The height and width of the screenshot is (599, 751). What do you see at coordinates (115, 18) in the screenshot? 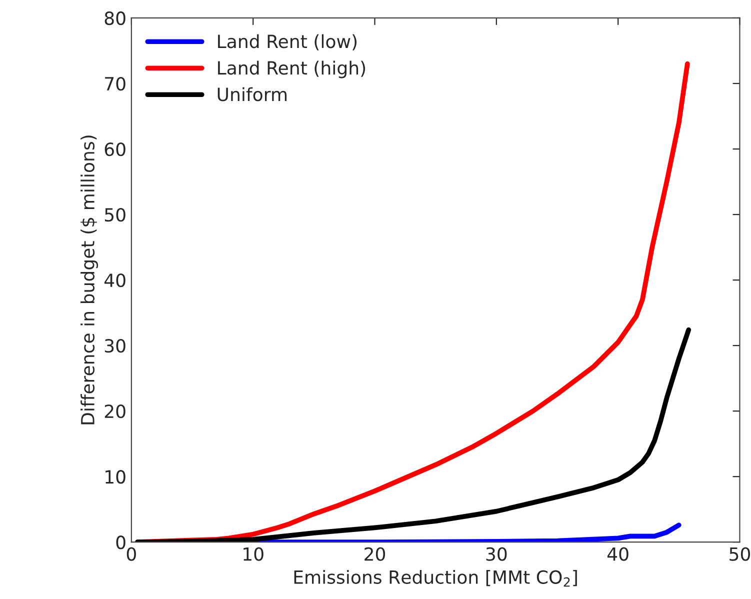
I see `y-tick-label: 80` at bounding box center [115, 18].